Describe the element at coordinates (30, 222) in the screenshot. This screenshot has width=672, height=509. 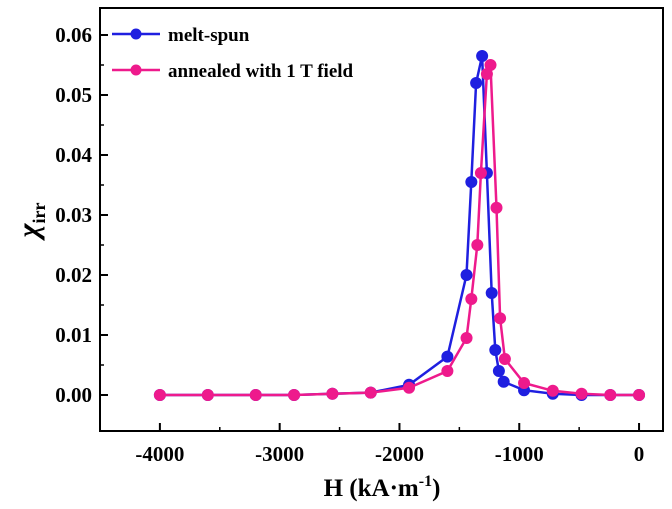
I see `y-axis-title: χirr` at that location.